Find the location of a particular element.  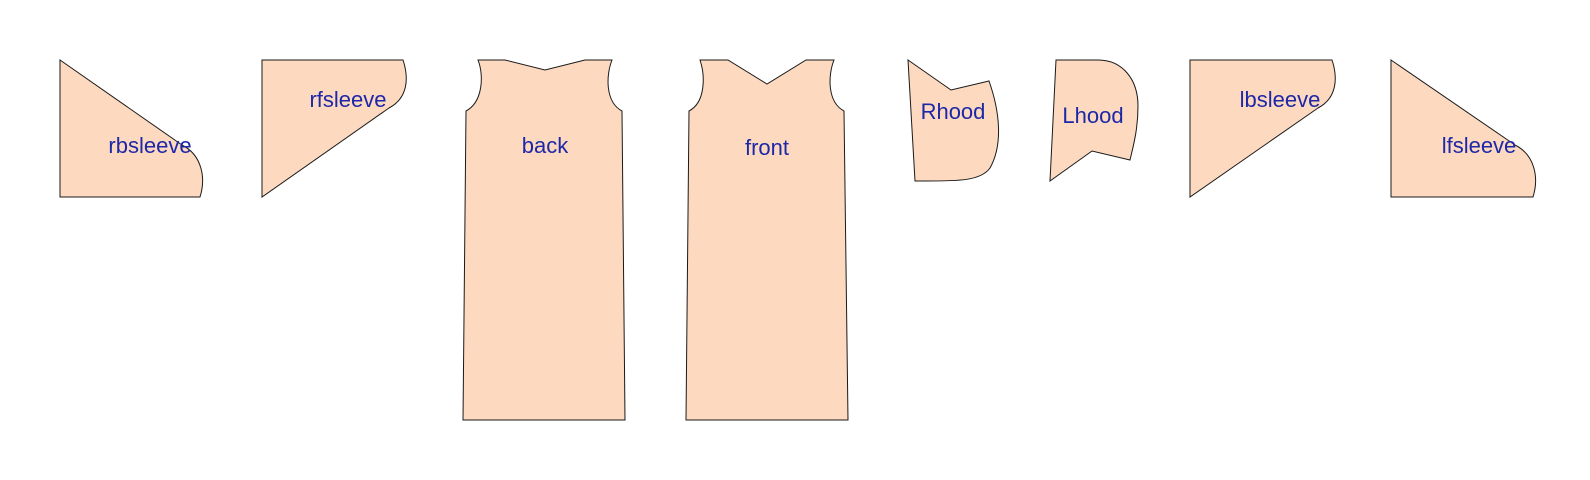

piece-rbsleeve: rbsleeve is located at coordinates (131, 128).